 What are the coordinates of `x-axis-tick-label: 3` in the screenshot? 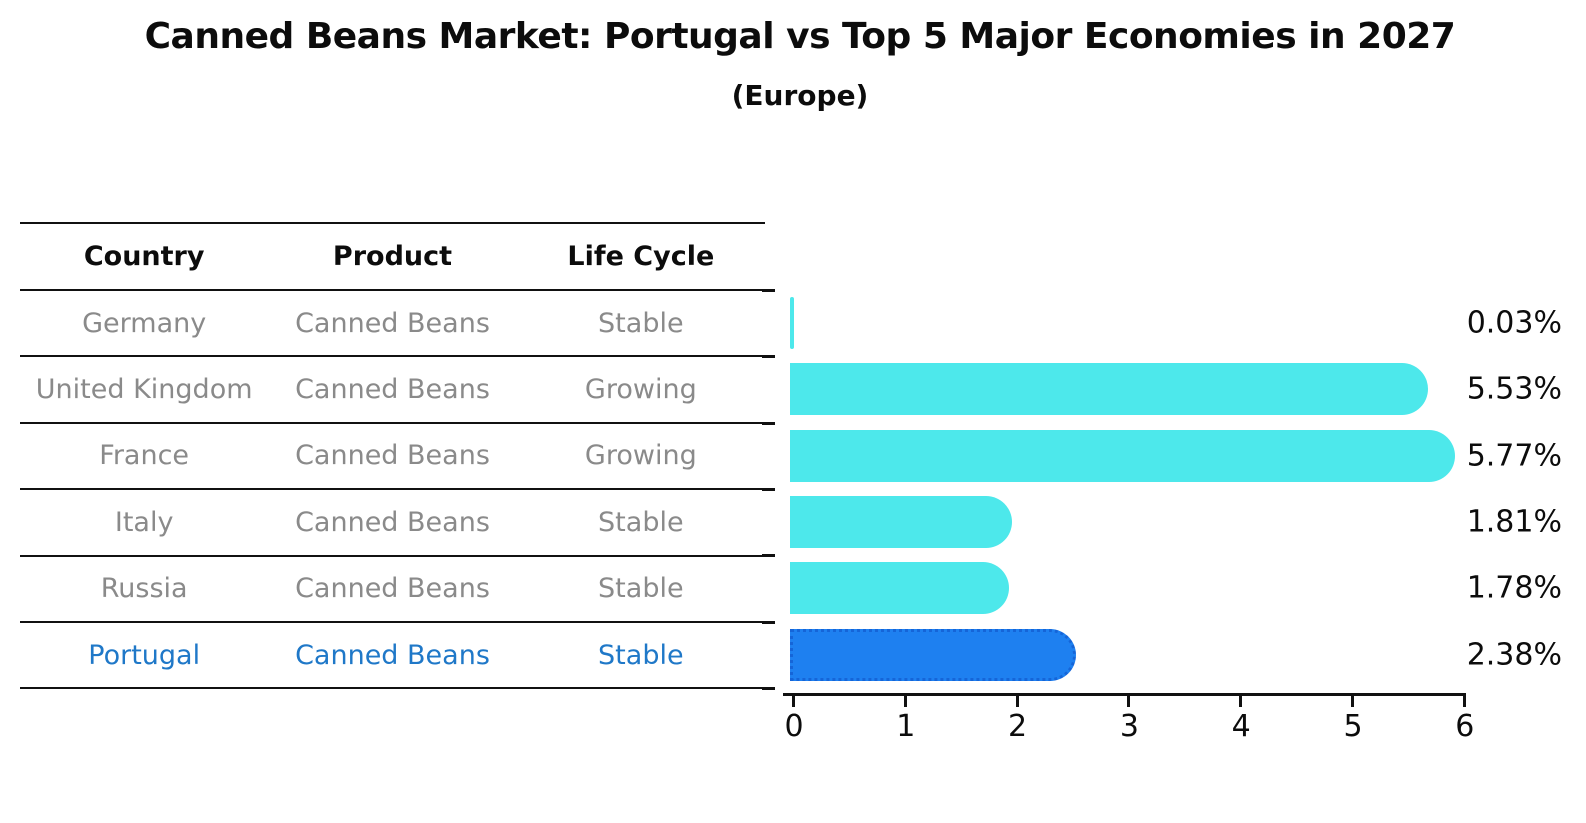 It's located at (1129, 726).